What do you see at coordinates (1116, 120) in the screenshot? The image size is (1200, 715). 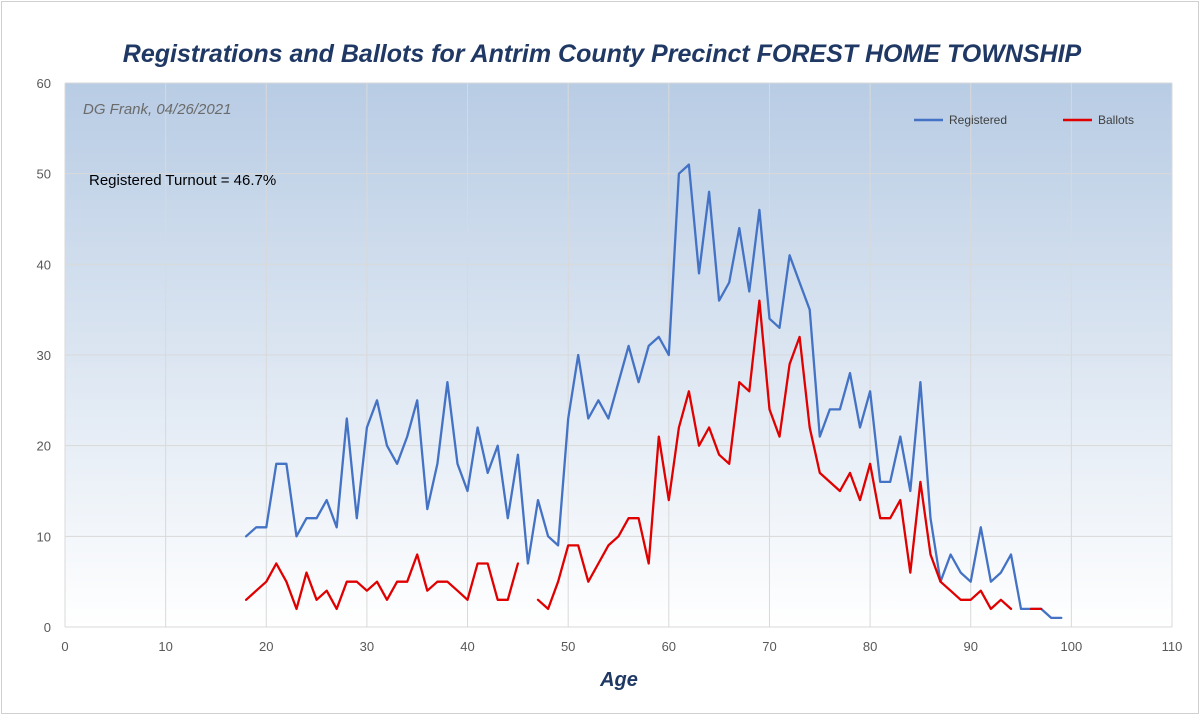 I see `legend-label-ballots: Ballots` at bounding box center [1116, 120].